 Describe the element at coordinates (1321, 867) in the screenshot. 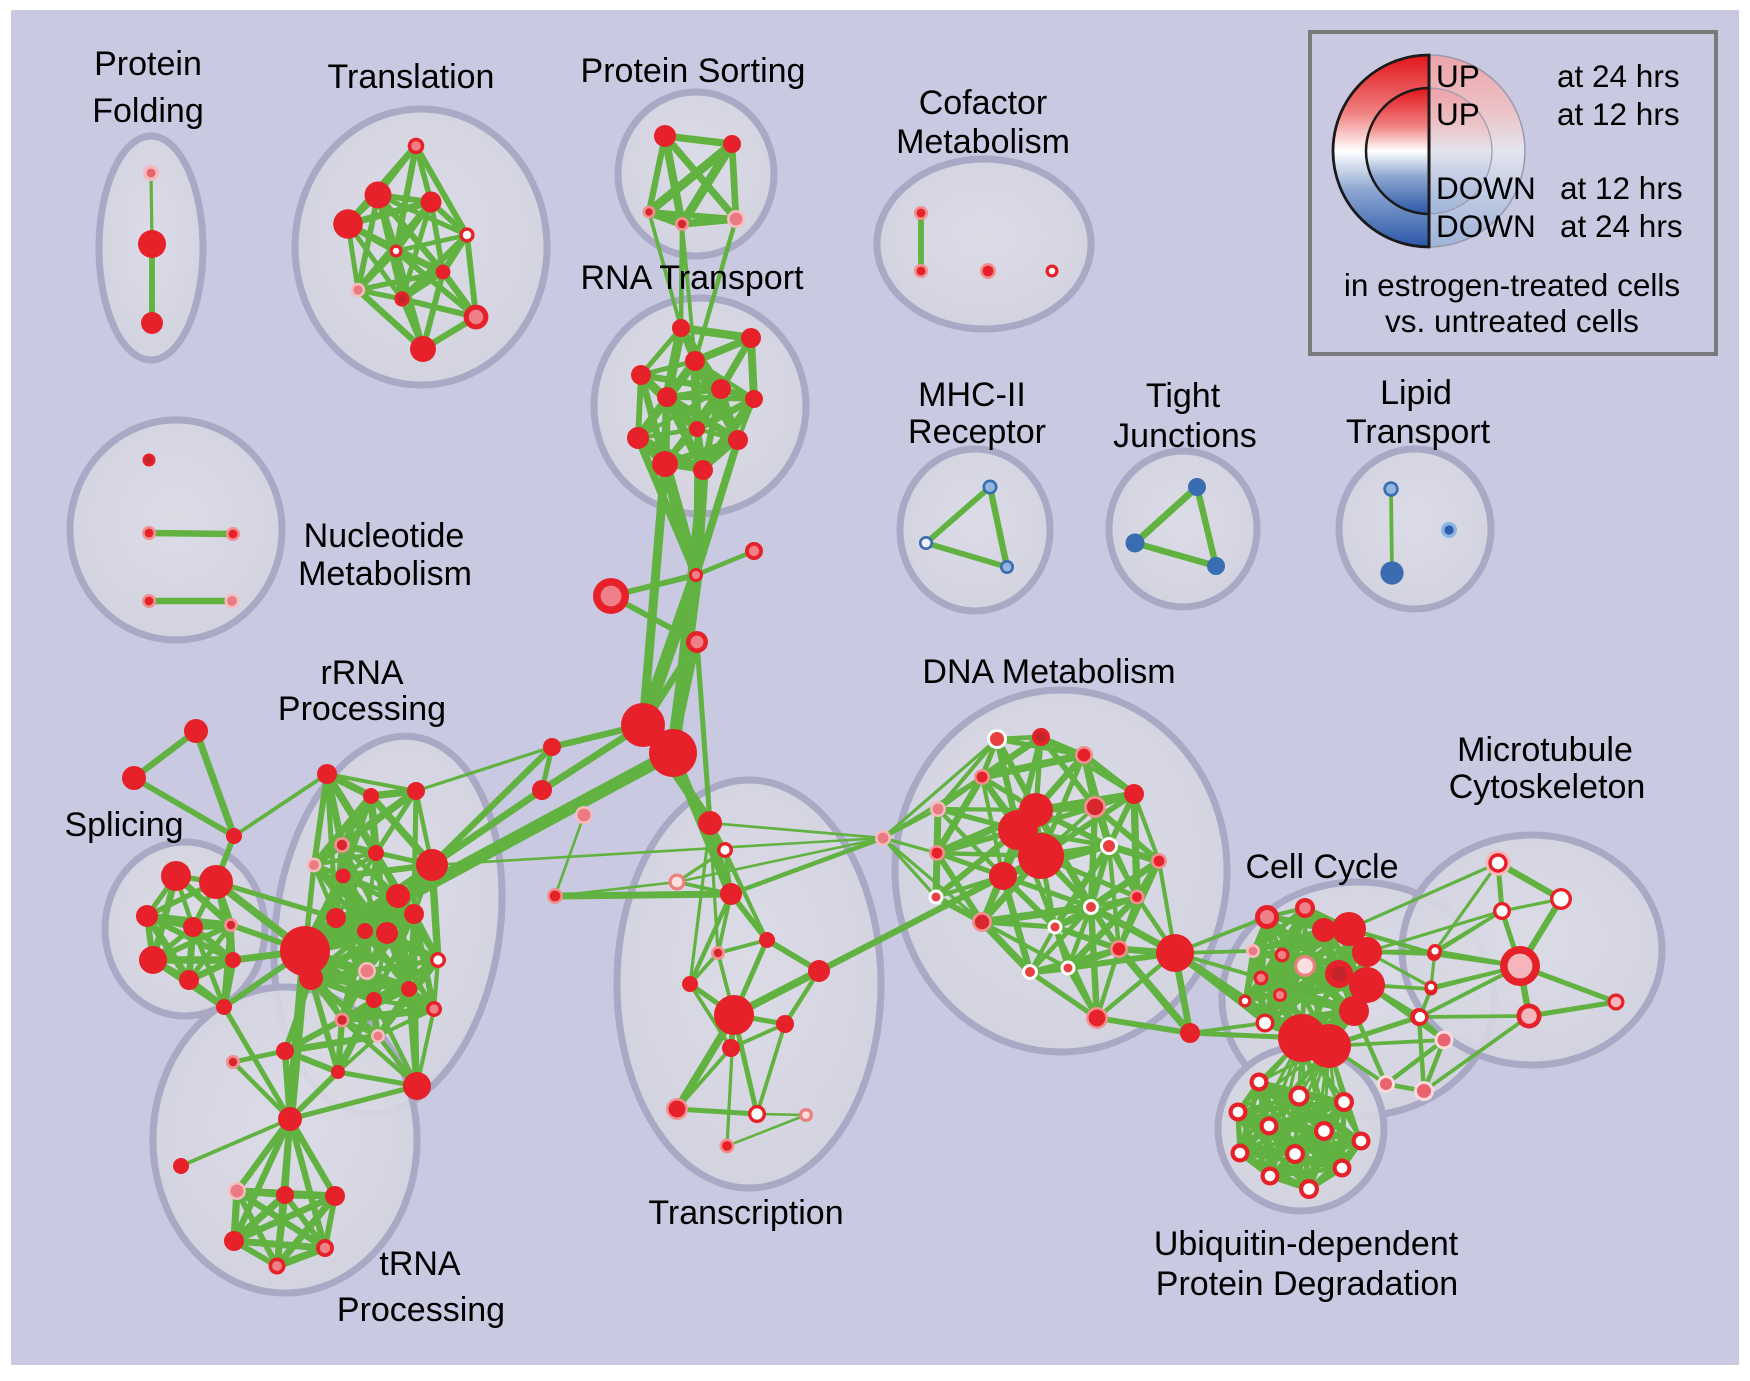

I see `svg-text: Cell Cycle` at that location.